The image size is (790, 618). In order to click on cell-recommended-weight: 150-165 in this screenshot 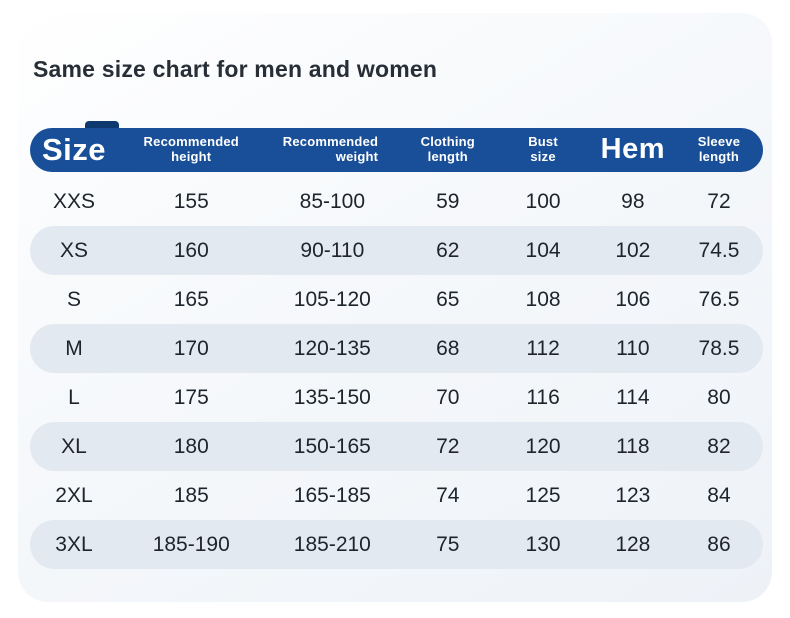, I will do `click(332, 446)`.